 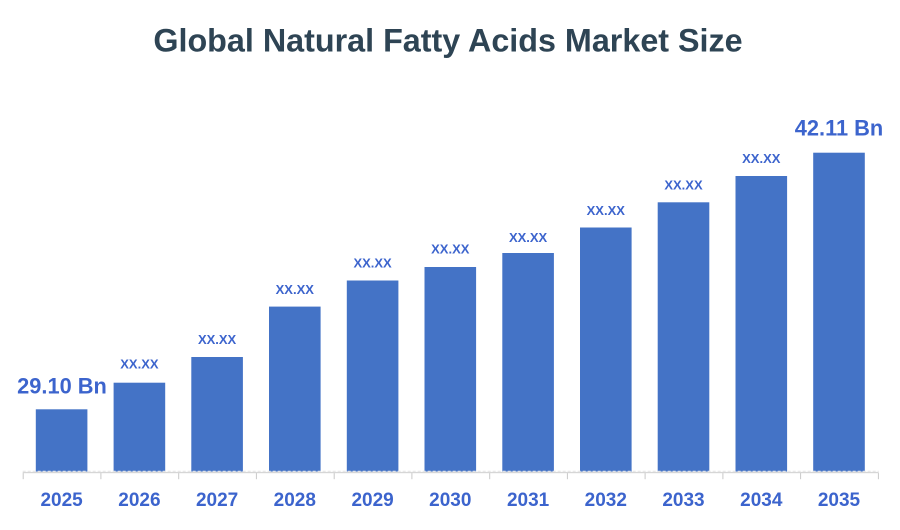 What do you see at coordinates (606, 500) in the screenshot?
I see `svg-text: 2032` at bounding box center [606, 500].